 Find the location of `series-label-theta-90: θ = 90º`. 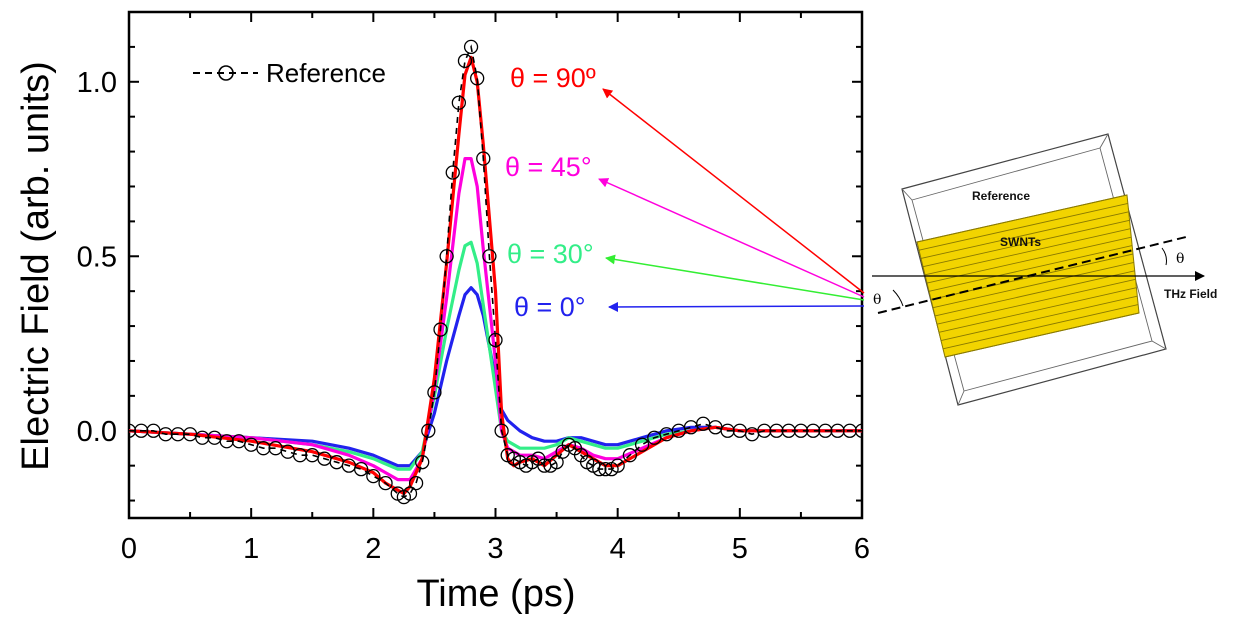

series-label-theta-90: θ = 90º is located at coordinates (553, 78).